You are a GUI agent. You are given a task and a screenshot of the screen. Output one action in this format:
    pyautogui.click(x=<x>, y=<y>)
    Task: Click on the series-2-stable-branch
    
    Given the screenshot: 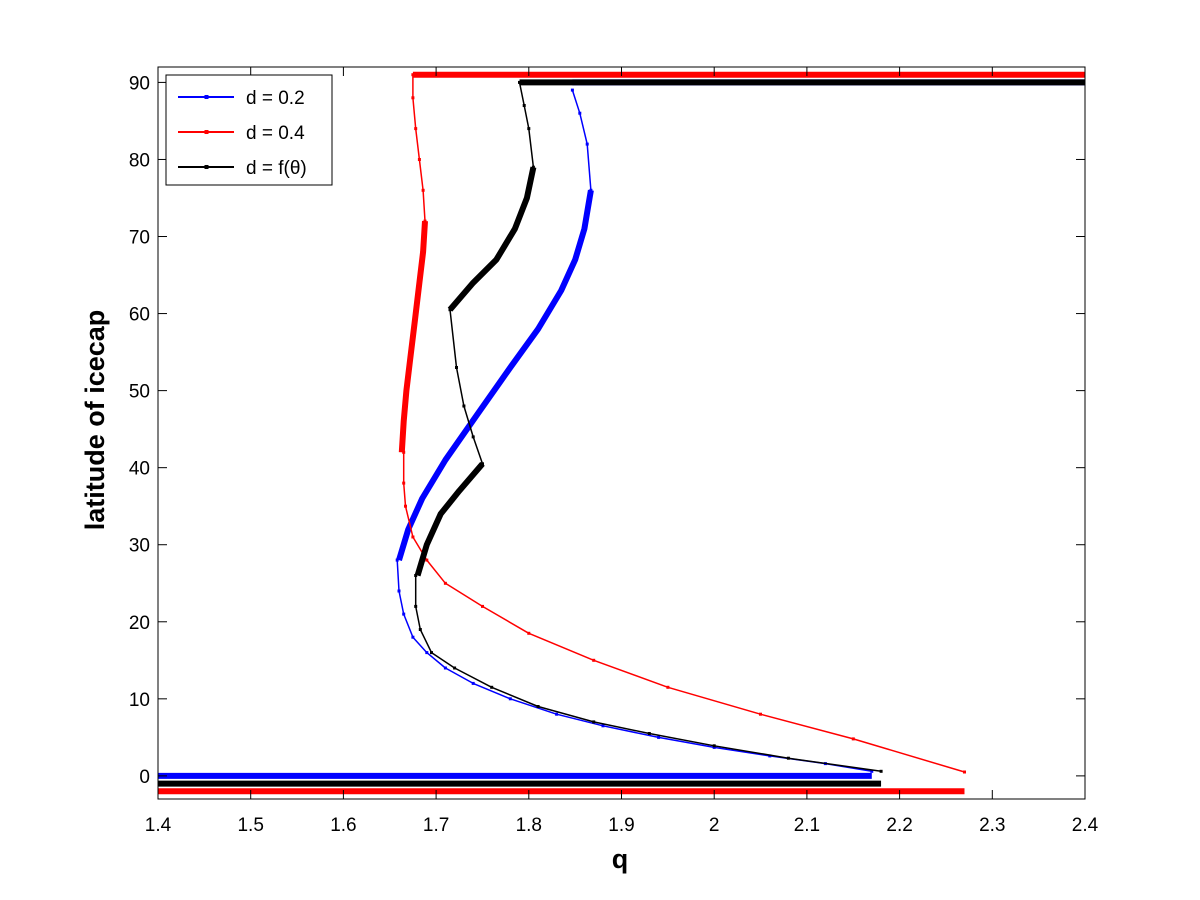 What is the action you would take?
    pyautogui.click(x=413, y=336)
    